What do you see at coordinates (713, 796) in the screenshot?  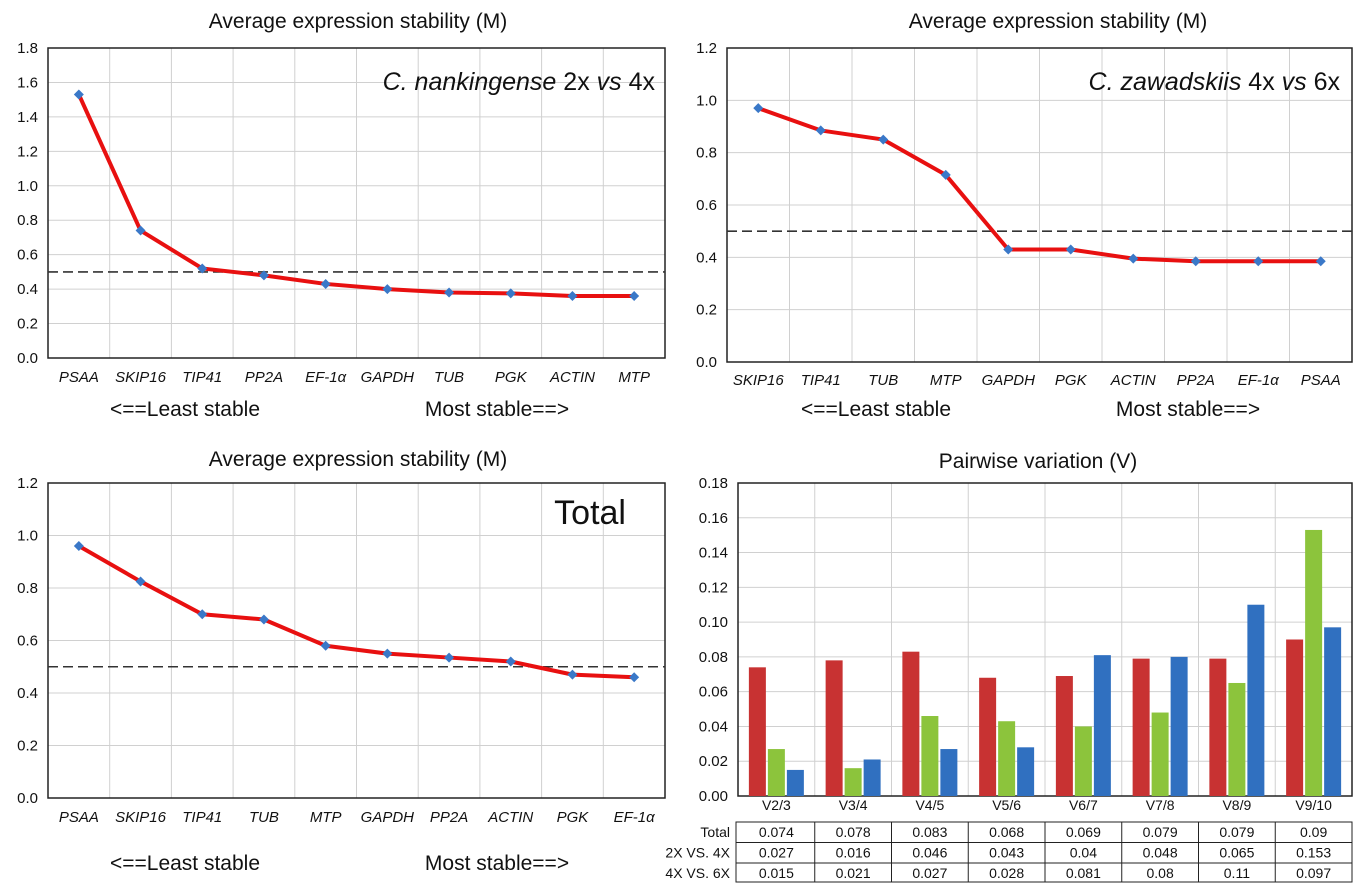 I see `y-tick-label: 0.00` at bounding box center [713, 796].